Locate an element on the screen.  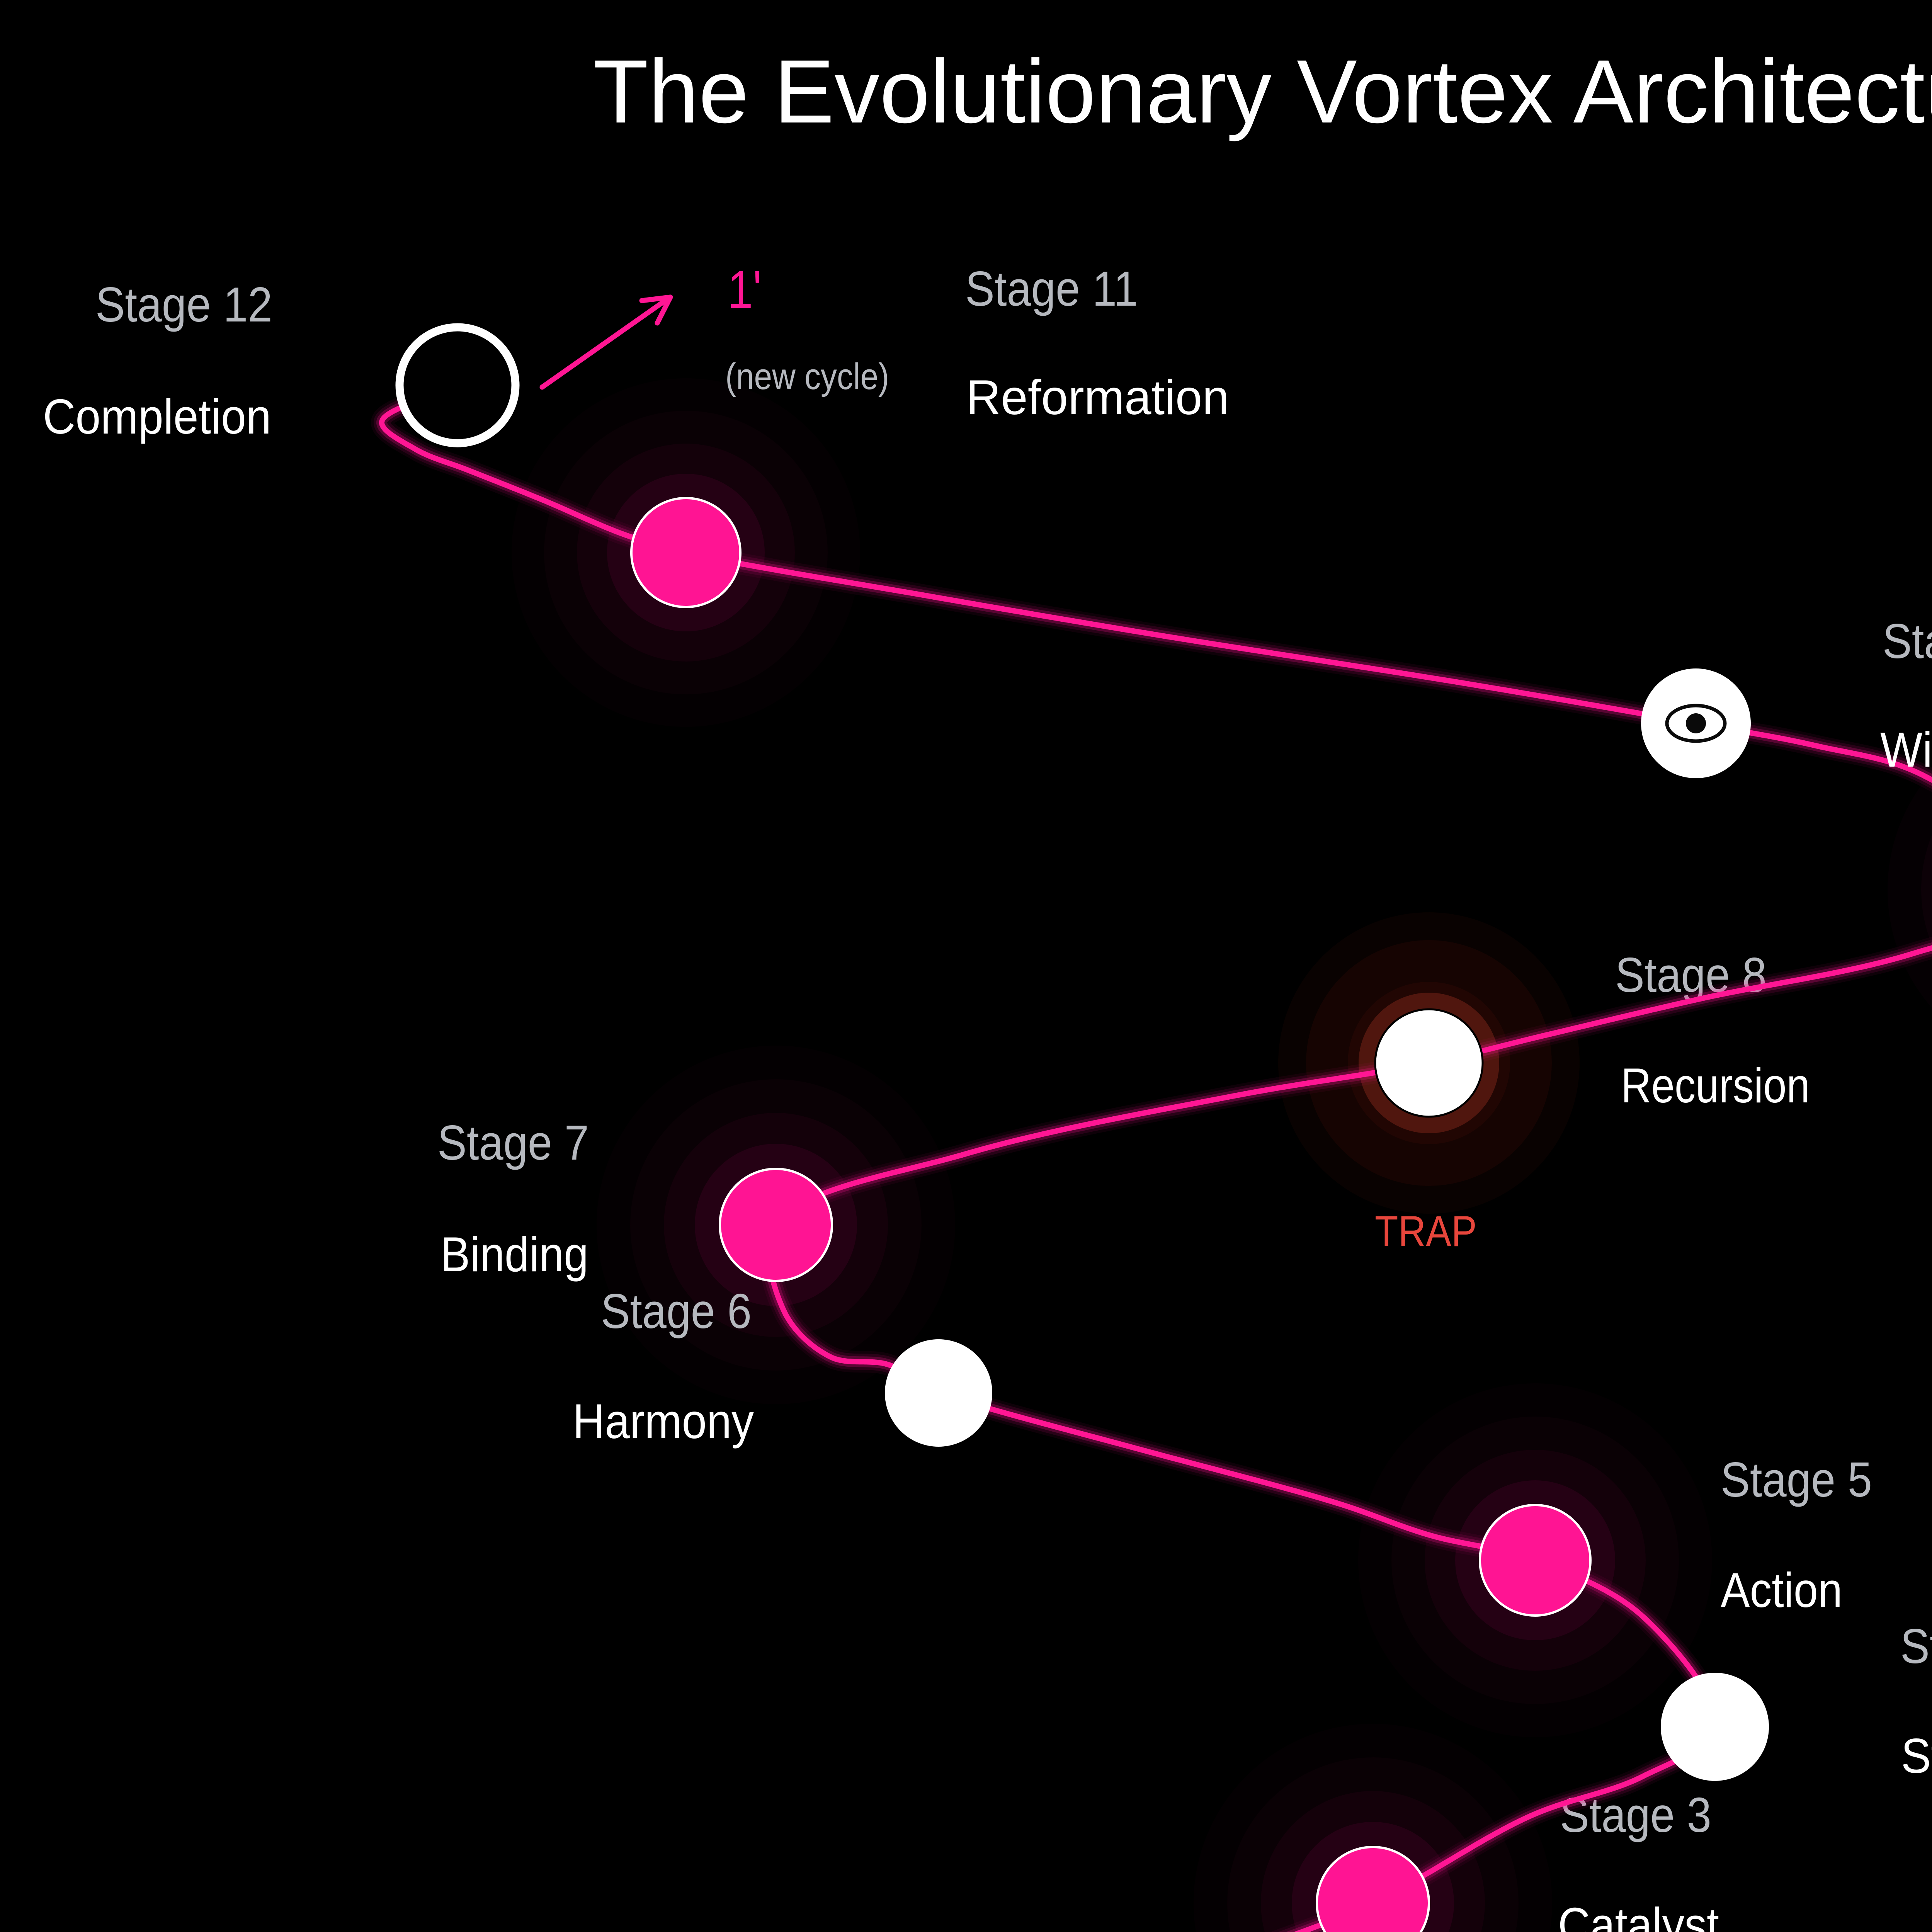
svg-text: (new cycle) is located at coordinates (807, 376).